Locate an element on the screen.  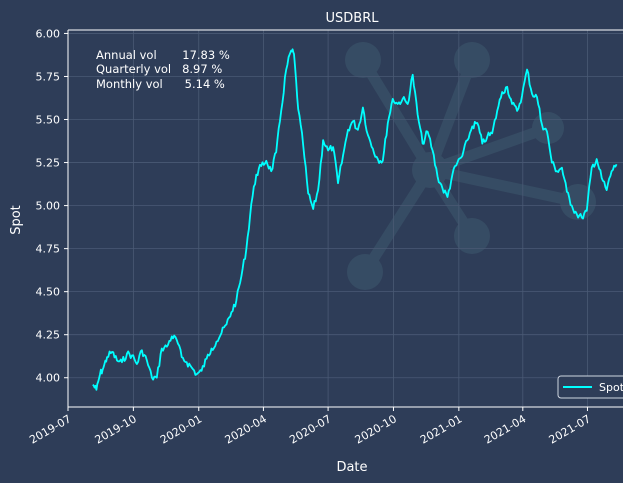
annotation-line-monthly: Monthly vol 5.14 % is located at coordinates (160, 84).